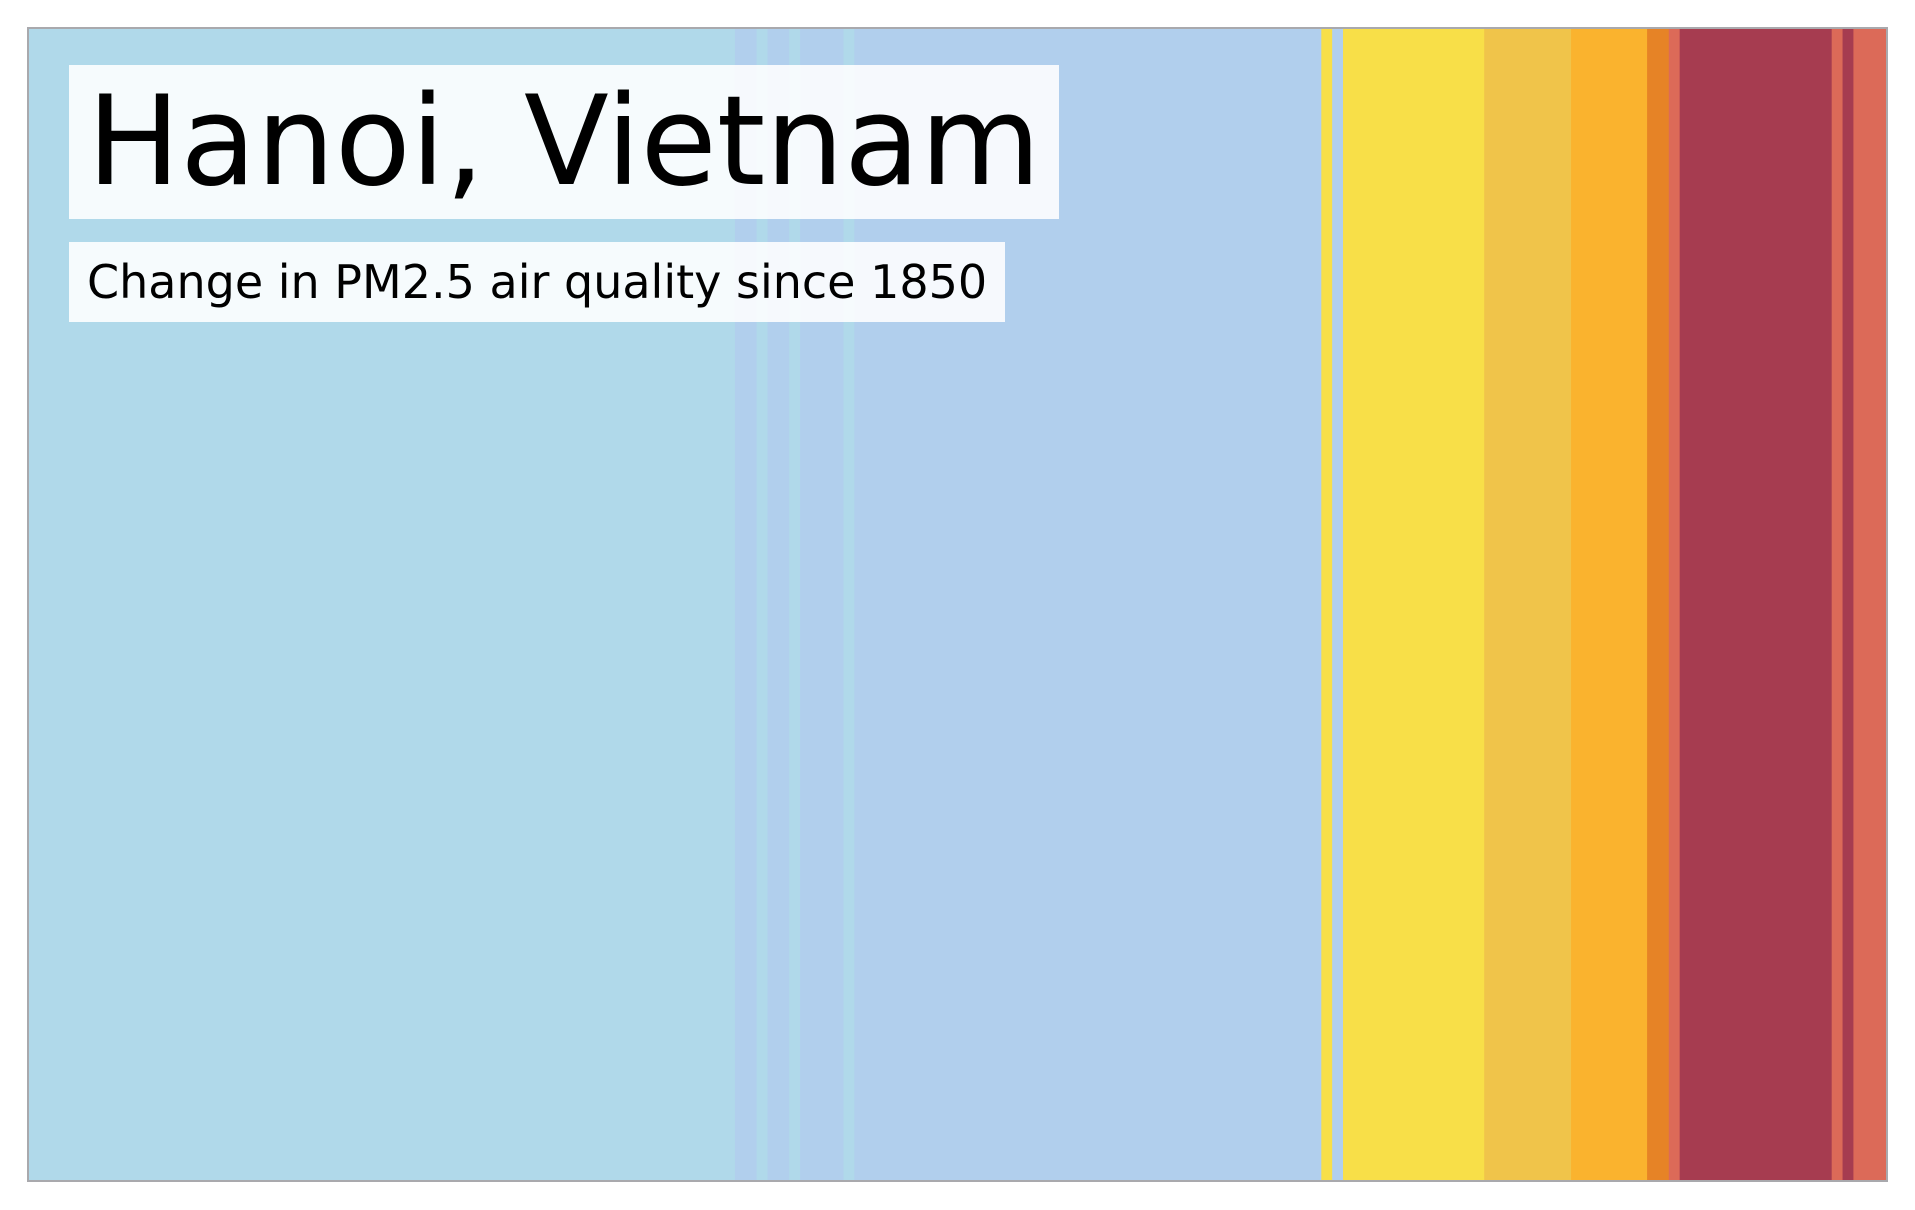 Image resolution: width=1915 pixels, height=1210 pixels. I want to click on stripe-2018-2021, so click(1869, 604).